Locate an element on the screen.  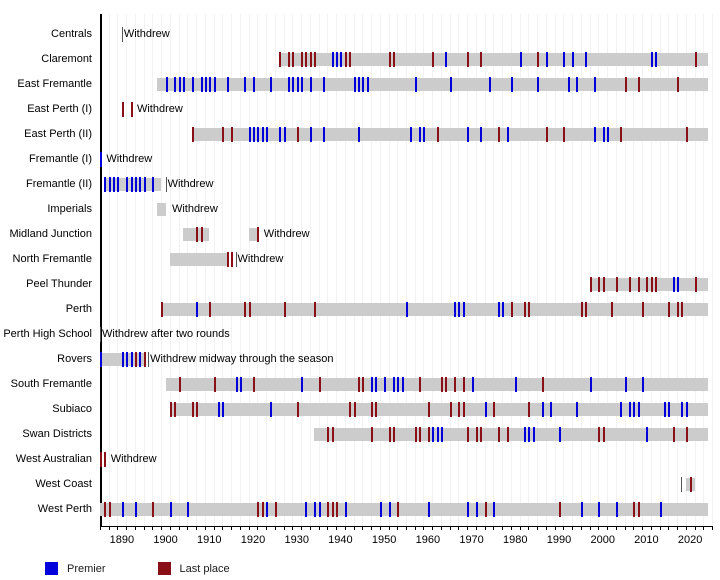
y-axis-line is located at coordinates (101, 270).